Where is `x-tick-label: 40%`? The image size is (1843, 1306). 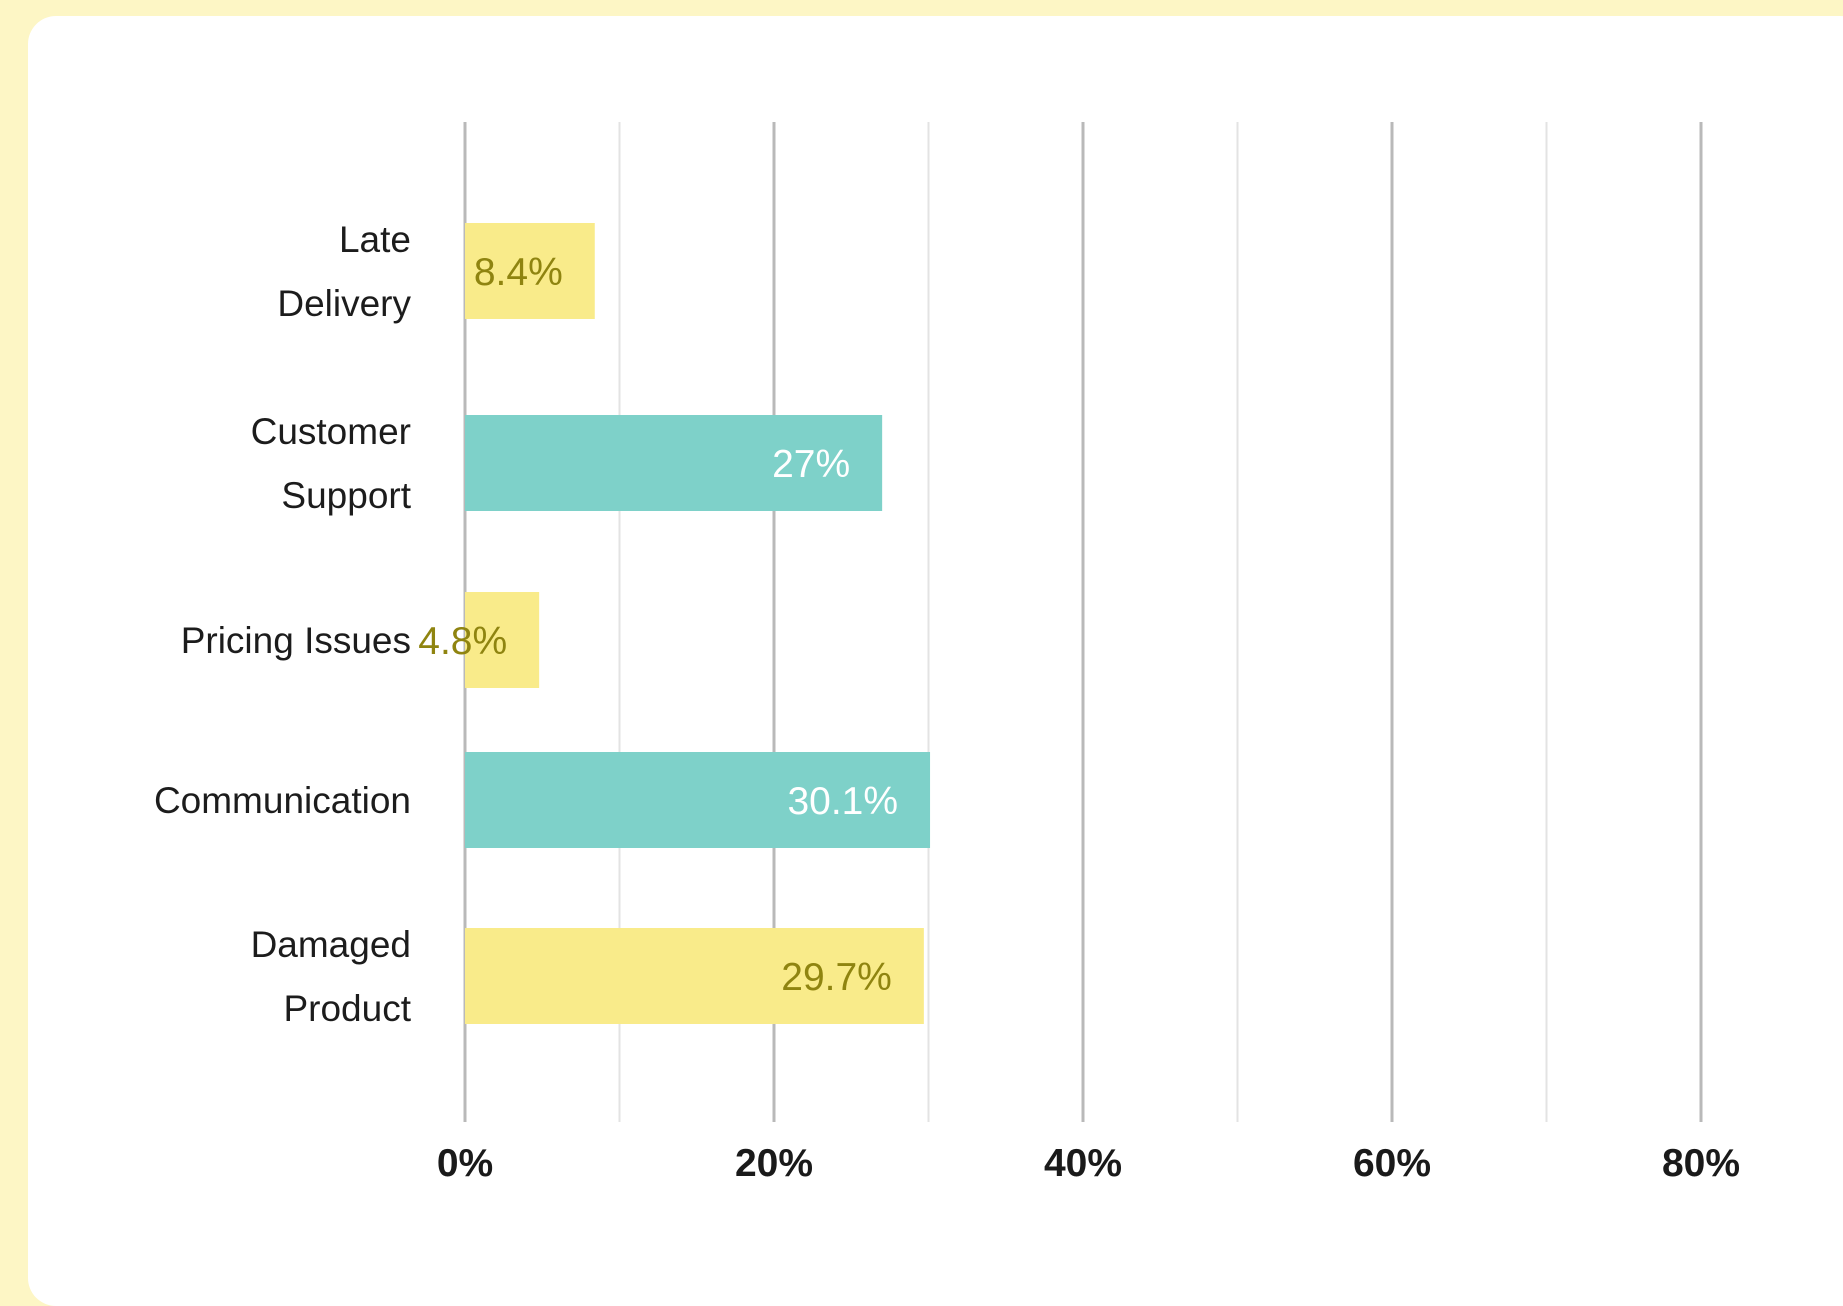
x-tick-label: 40% is located at coordinates (1083, 1163).